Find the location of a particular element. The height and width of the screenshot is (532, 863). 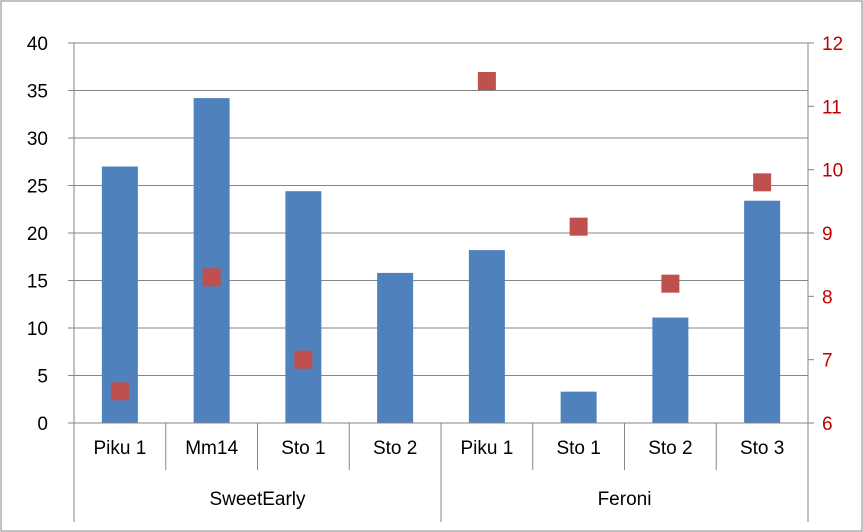

left-axis-ticks: 0 5 10 15 20 25 30 35 40 is located at coordinates (37, 234).